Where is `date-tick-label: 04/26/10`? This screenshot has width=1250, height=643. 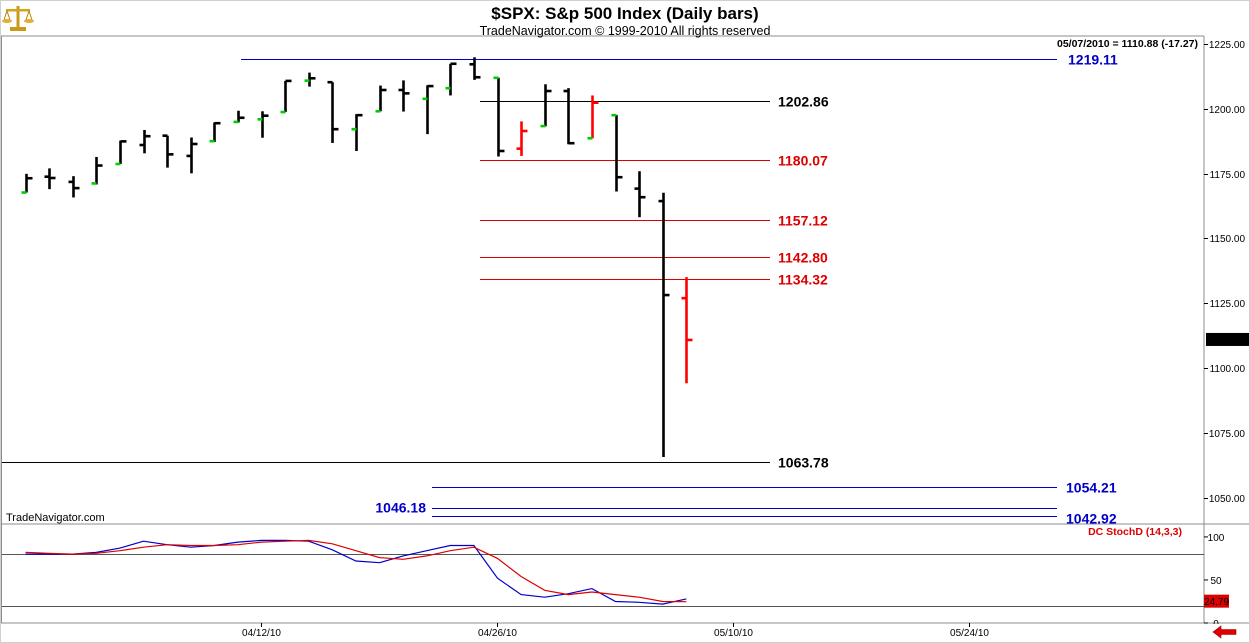 date-tick-label: 04/26/10 is located at coordinates (497, 633).